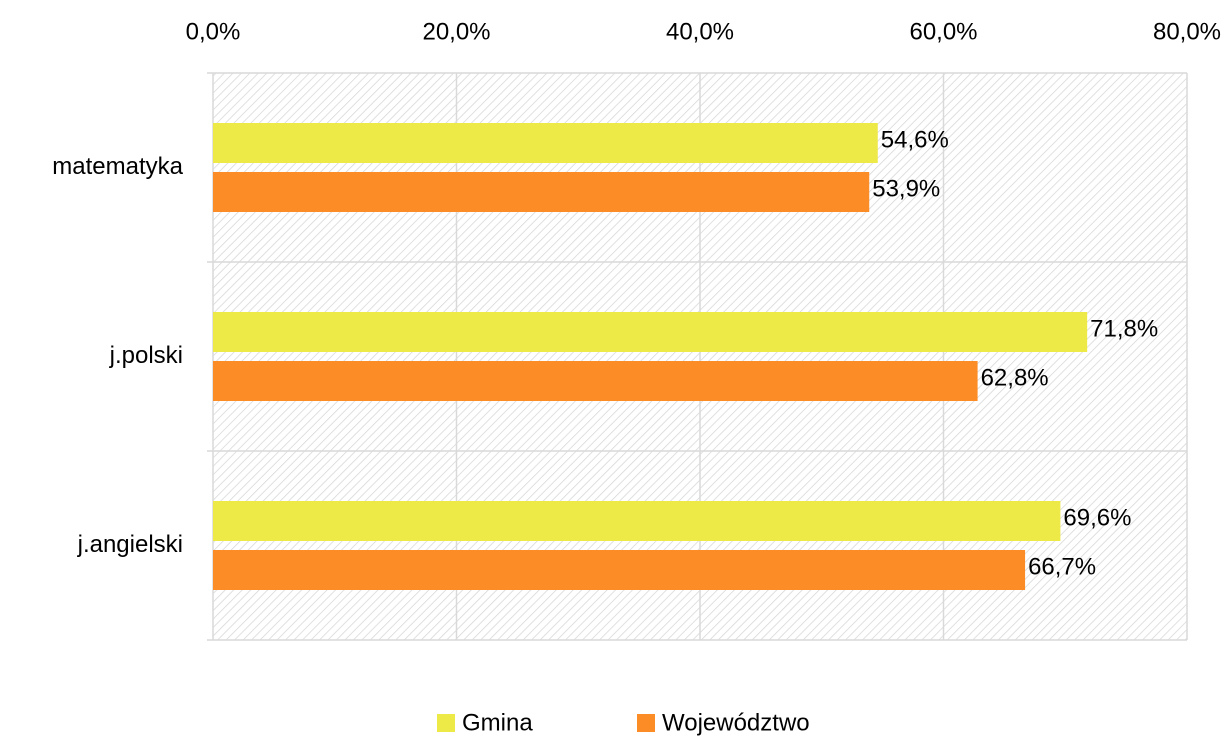 Image resolution: width=1231 pixels, height=736 pixels. I want to click on x-tick-label: 60,0%, so click(943, 31).